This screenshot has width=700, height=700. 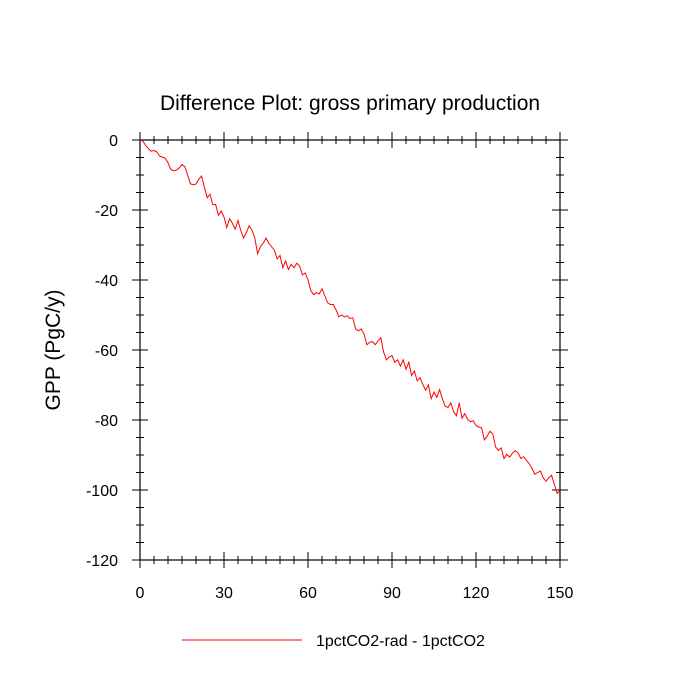 I want to click on legend-label: 1pctCO2-rad - 1pctCO2, so click(x=400, y=641).